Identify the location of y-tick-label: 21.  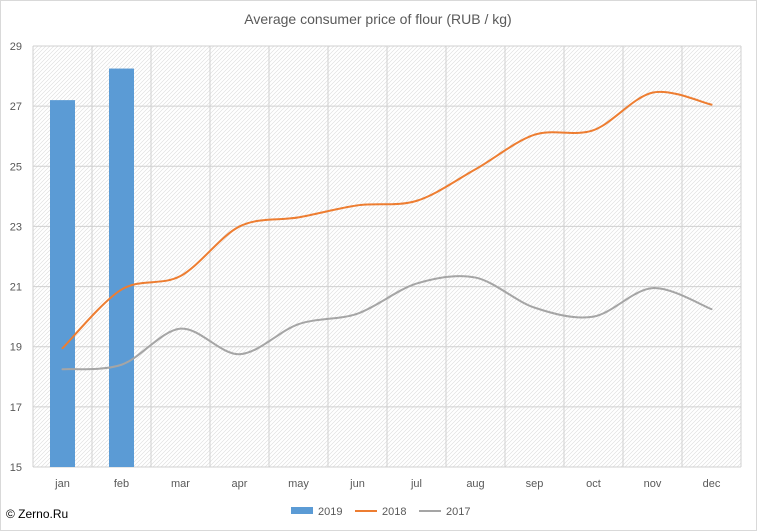
(16, 288).